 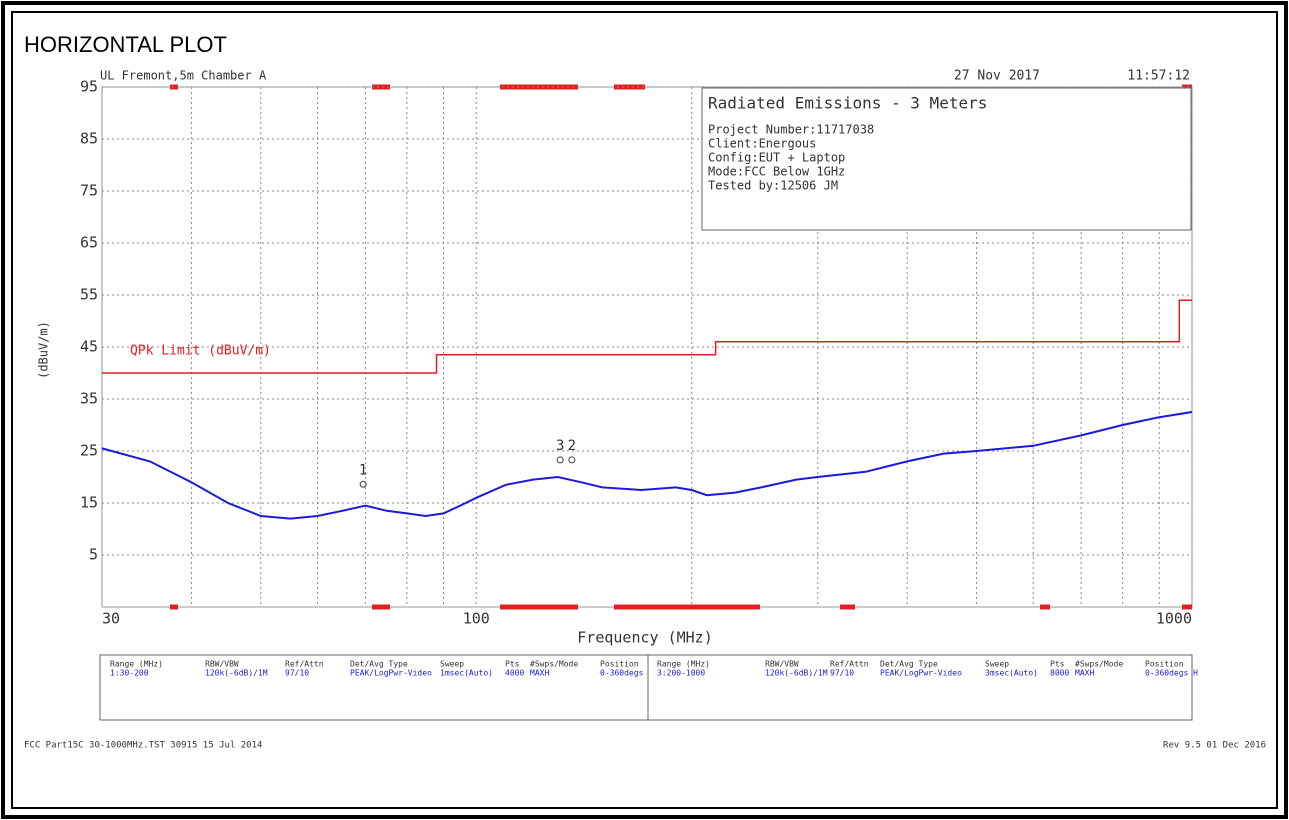 I want to click on info-line: Config:EUT + Laptop, so click(x=776, y=158).